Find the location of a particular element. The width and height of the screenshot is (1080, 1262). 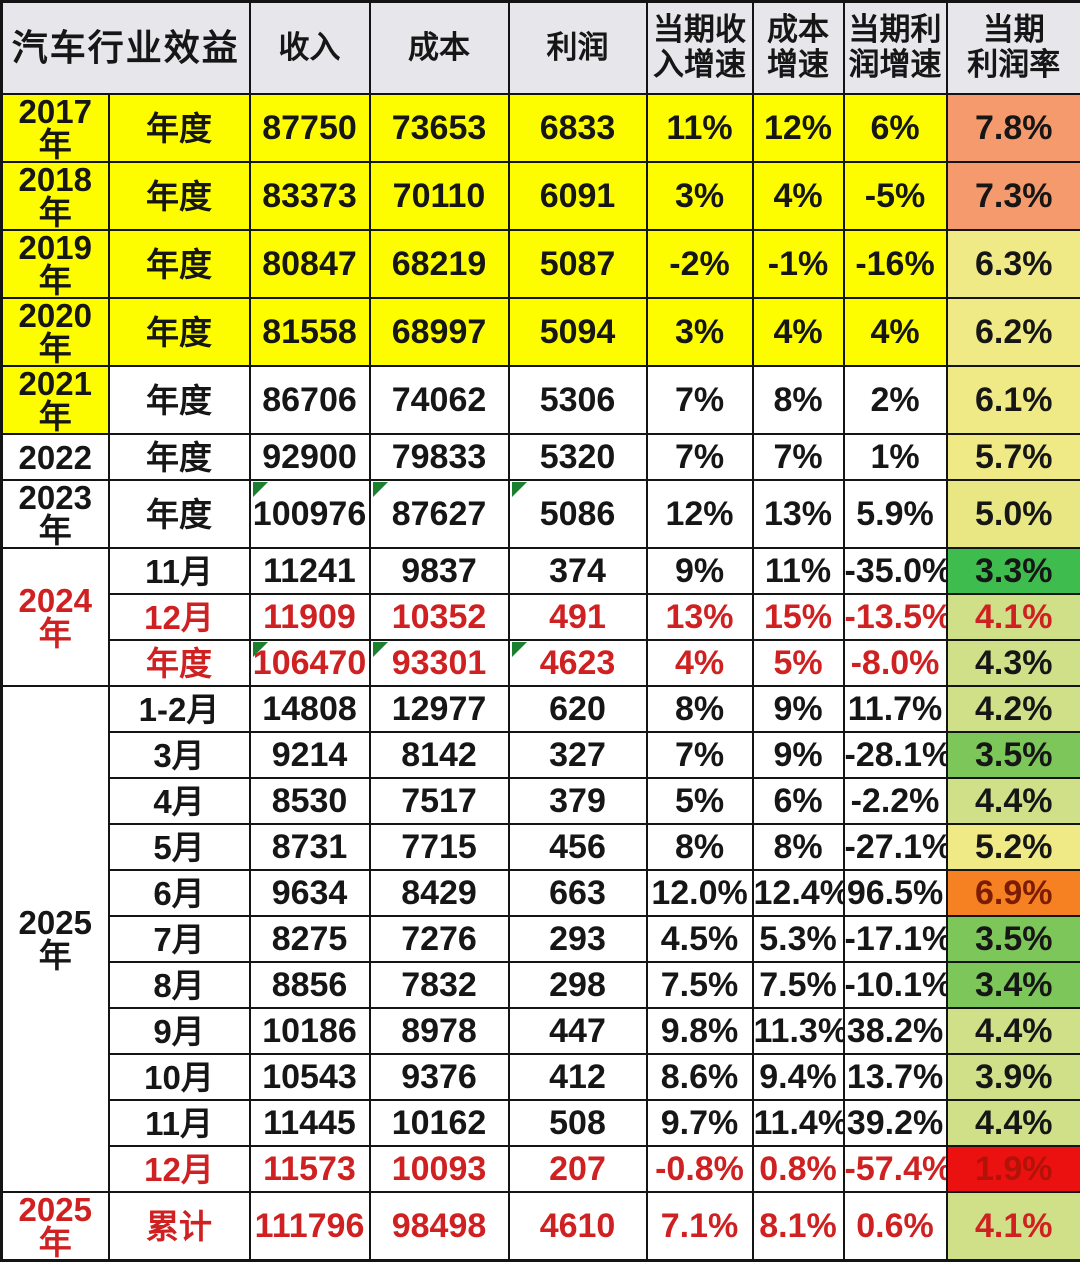

profit-growth-cell: 2% is located at coordinates (895, 400).